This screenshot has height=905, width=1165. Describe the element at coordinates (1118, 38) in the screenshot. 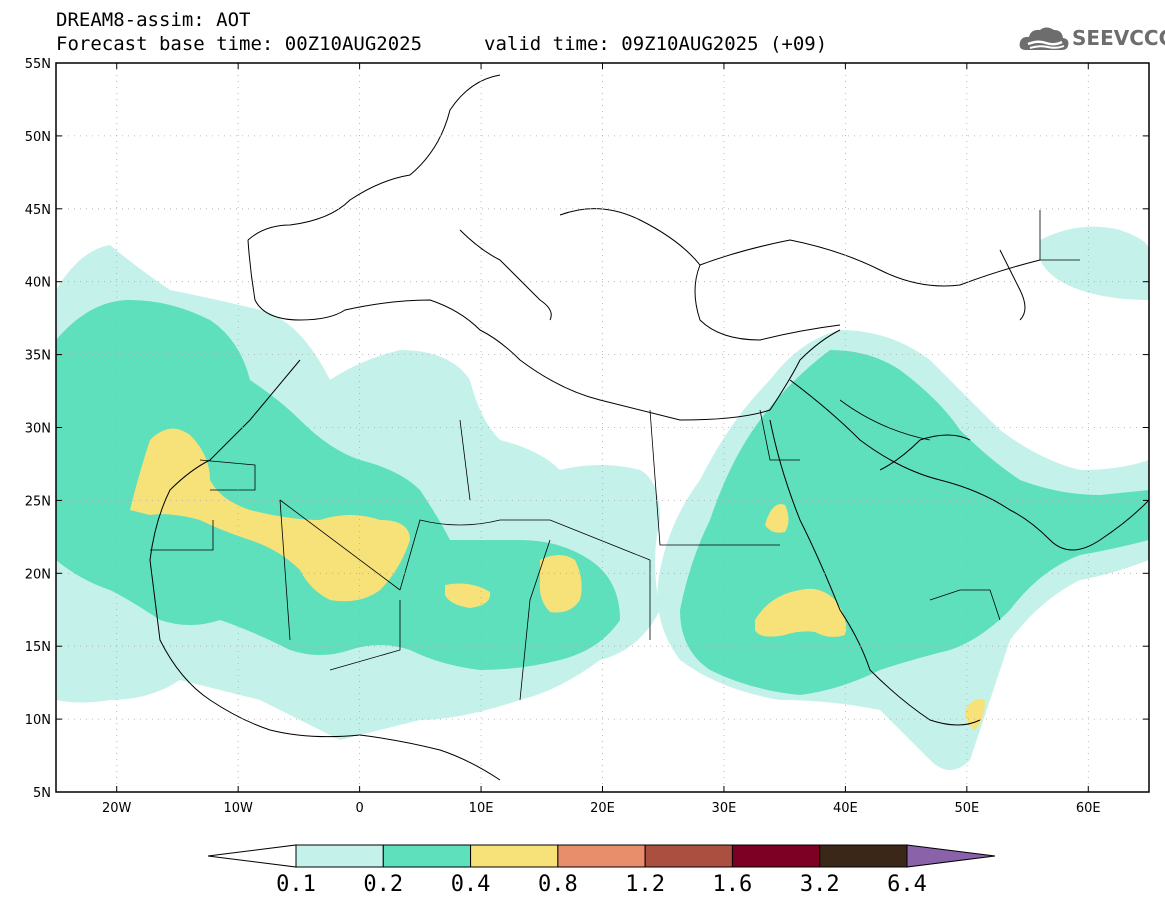

I see `logo-text: SEEVCCC` at that location.